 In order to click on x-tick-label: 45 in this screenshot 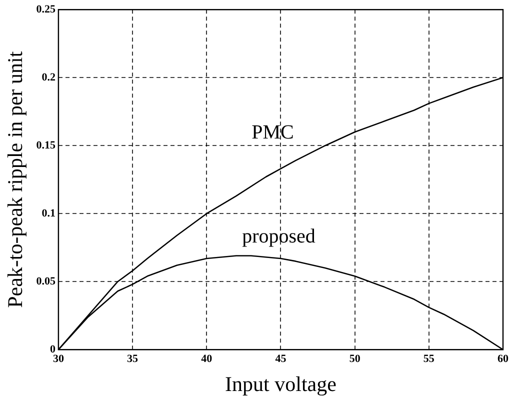, I will do `click(281, 359)`.